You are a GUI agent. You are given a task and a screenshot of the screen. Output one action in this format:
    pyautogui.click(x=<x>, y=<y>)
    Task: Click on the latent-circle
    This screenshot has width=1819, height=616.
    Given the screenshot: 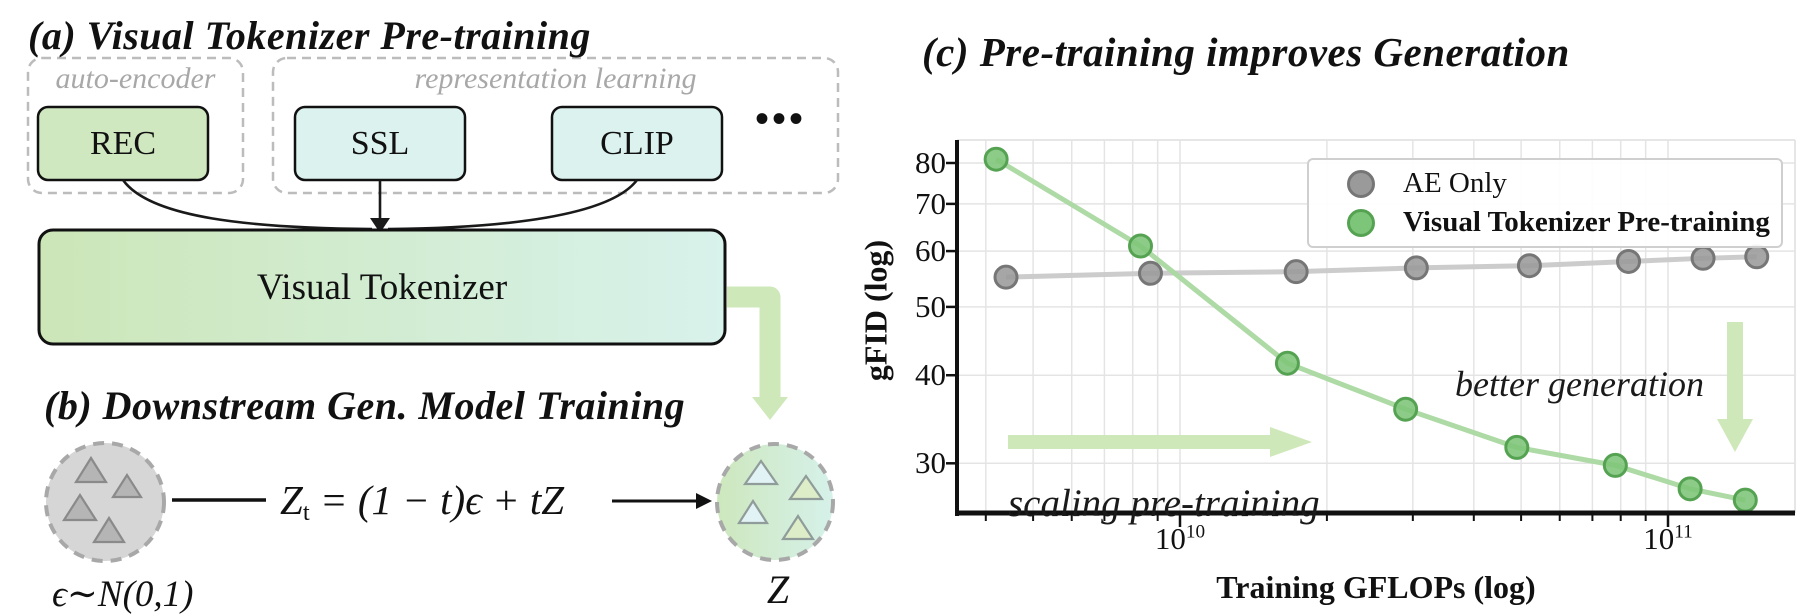 What is the action you would take?
    pyautogui.click(x=775, y=502)
    